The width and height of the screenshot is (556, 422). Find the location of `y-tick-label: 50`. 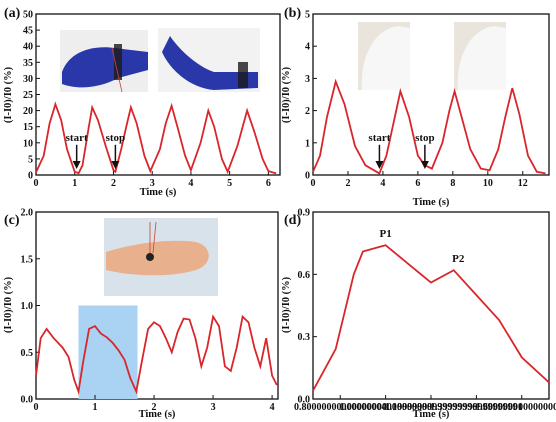

y-tick-label: 50 is located at coordinates (28, 15).